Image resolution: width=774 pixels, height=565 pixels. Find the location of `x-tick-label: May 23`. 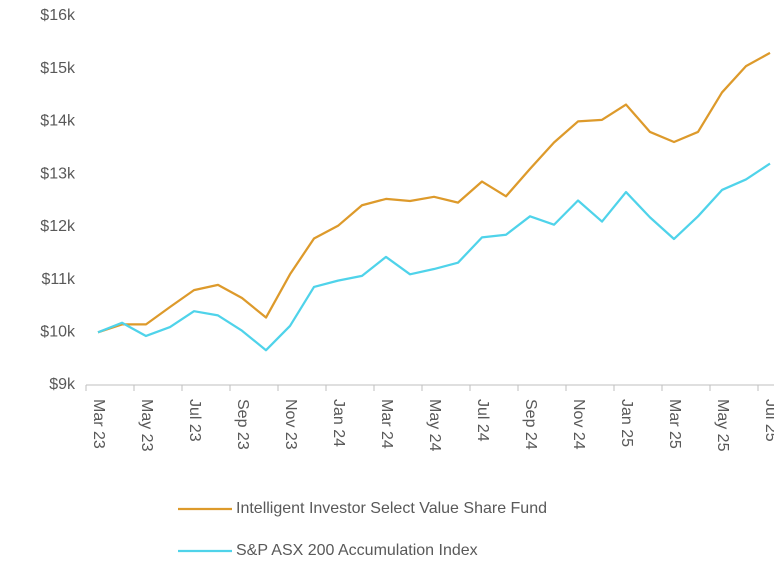

x-tick-label: May 23 is located at coordinates (146, 425).